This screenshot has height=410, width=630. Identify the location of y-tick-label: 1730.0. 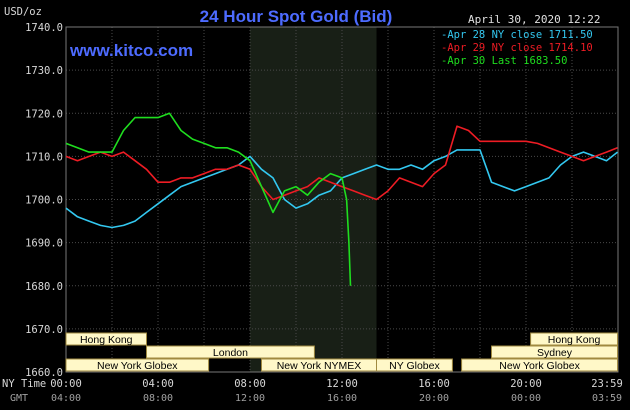
(44, 71).